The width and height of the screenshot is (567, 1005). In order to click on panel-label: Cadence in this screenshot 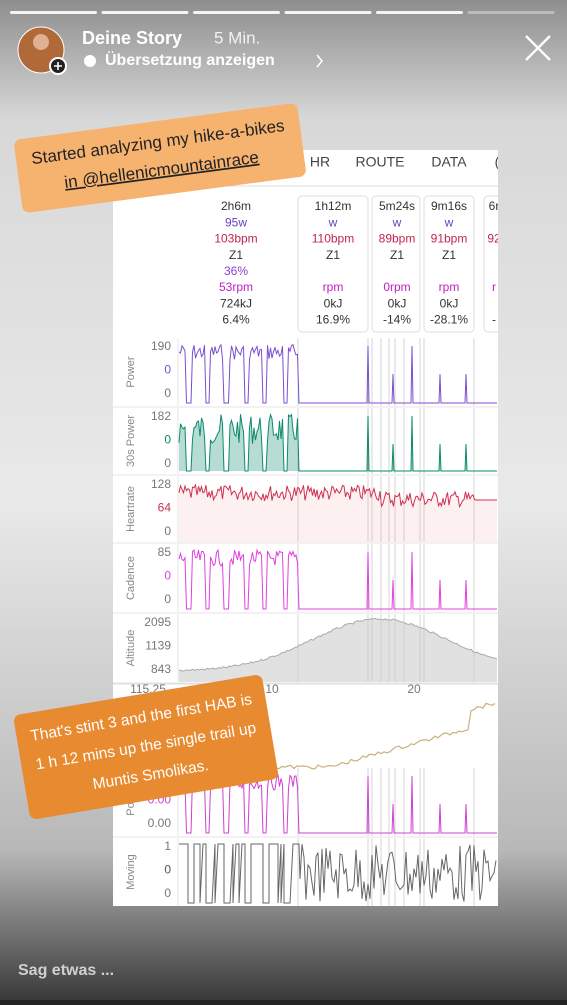, I will do `click(131, 578)`.